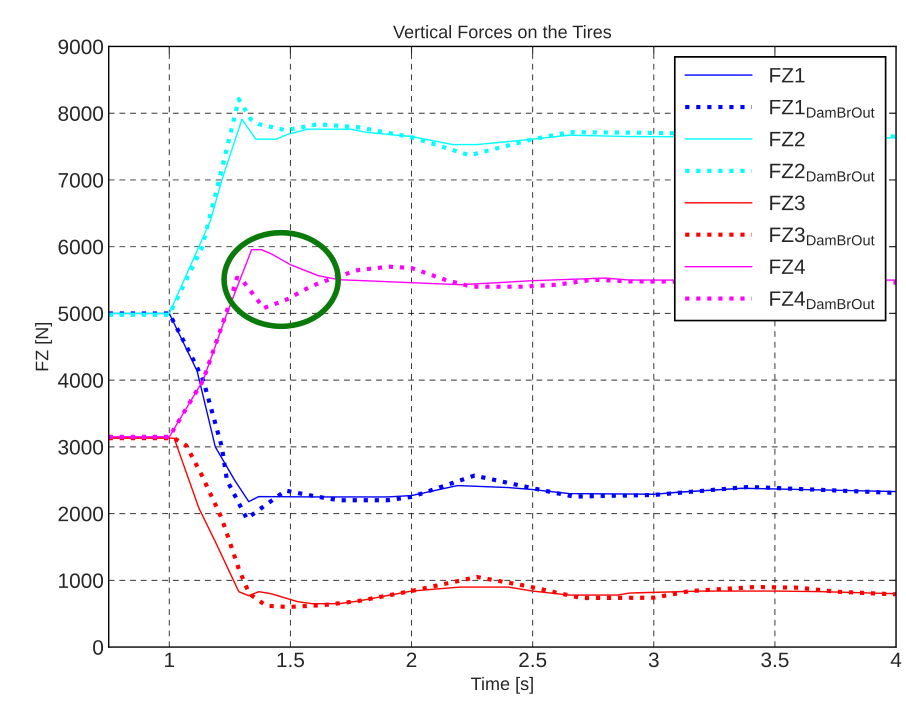  What do you see at coordinates (81, 514) in the screenshot?
I see `y-tick-label: 2000` at bounding box center [81, 514].